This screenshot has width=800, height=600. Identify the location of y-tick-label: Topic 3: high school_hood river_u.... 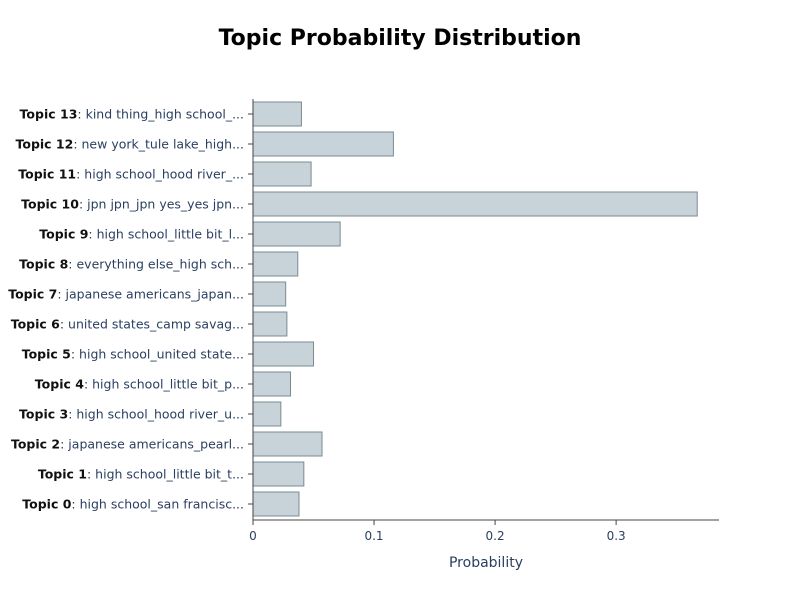
(131, 414).